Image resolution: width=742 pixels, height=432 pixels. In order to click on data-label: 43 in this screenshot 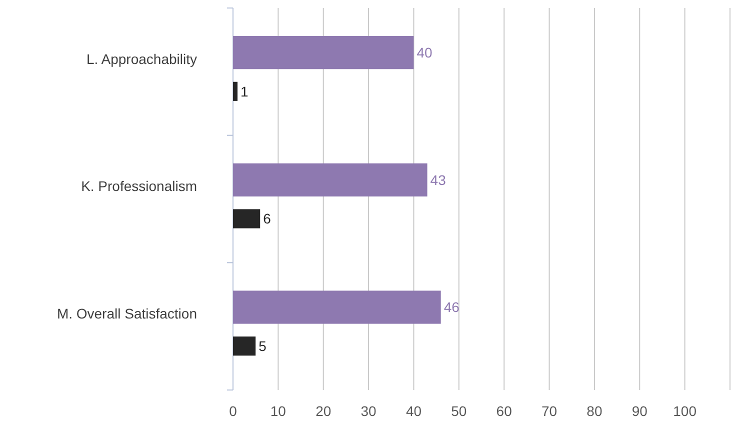, I will do `click(438, 180)`.